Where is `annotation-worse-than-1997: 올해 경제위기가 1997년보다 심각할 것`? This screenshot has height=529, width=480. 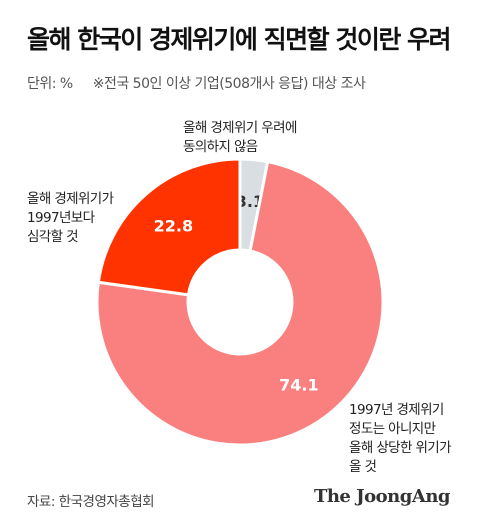 annotation-worse-than-1997: 올해 경제위기가 1997년보다 심각할 것 is located at coordinates (70, 218).